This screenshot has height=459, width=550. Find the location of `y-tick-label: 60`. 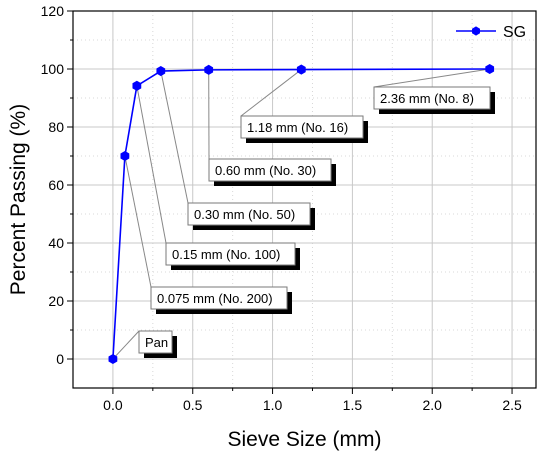

y-tick-label: 60 is located at coordinates (56, 185).